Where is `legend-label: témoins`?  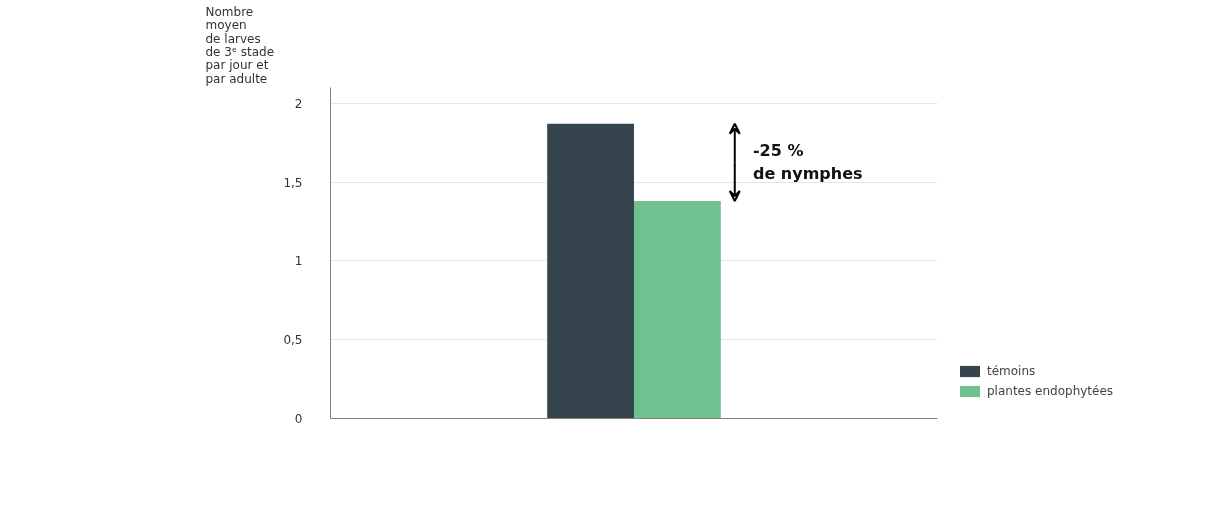 legend-label: témoins is located at coordinates (1011, 371).